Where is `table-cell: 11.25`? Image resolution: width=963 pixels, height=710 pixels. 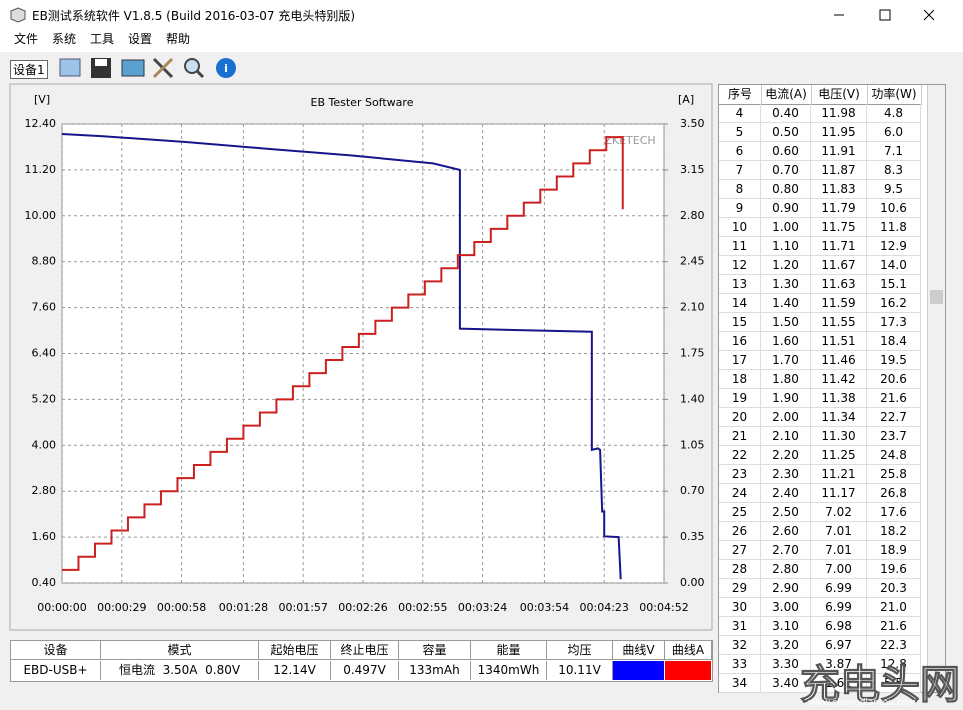
table-cell: 11.25 is located at coordinates (839, 455).